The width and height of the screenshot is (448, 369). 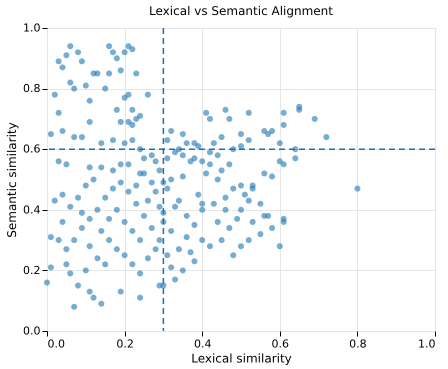 What do you see at coordinates (31, 28) in the screenshot?
I see `y-tick-label: 1.0` at bounding box center [31, 28].